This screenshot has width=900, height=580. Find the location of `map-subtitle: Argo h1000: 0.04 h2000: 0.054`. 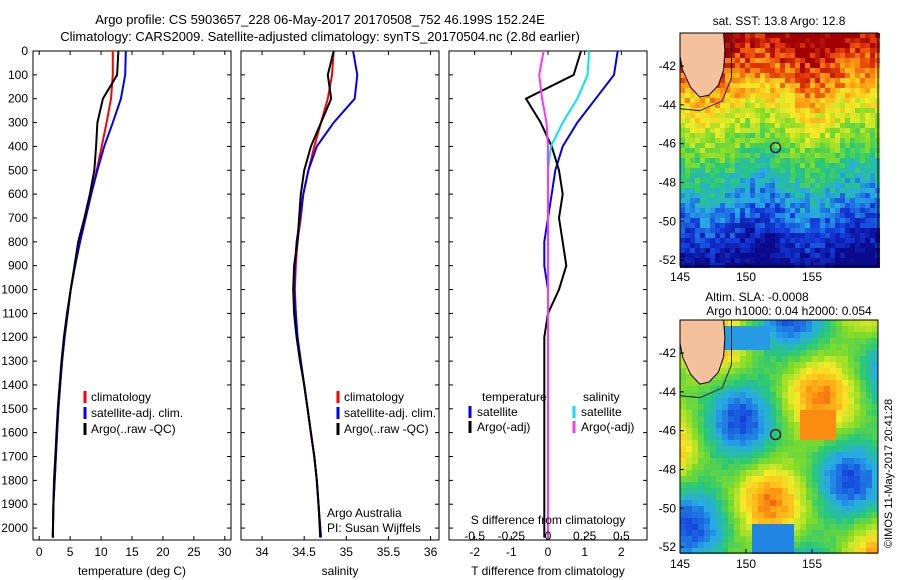

map-subtitle: Argo h1000: 0.04 h2000: 0.054 is located at coordinates (789, 311).